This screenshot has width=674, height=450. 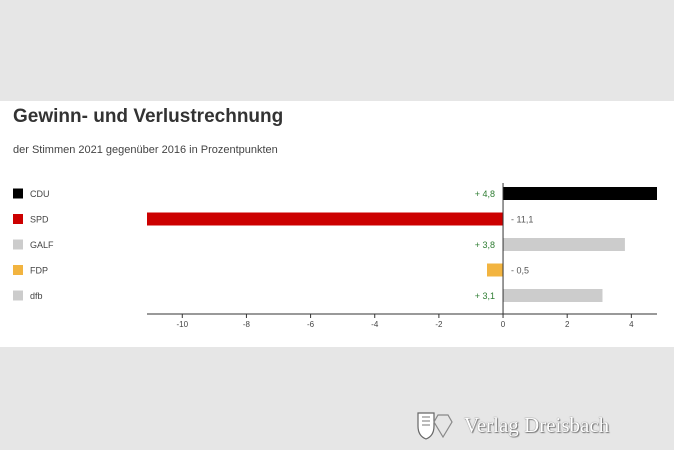 I want to click on bar-cdu, so click(x=580, y=193).